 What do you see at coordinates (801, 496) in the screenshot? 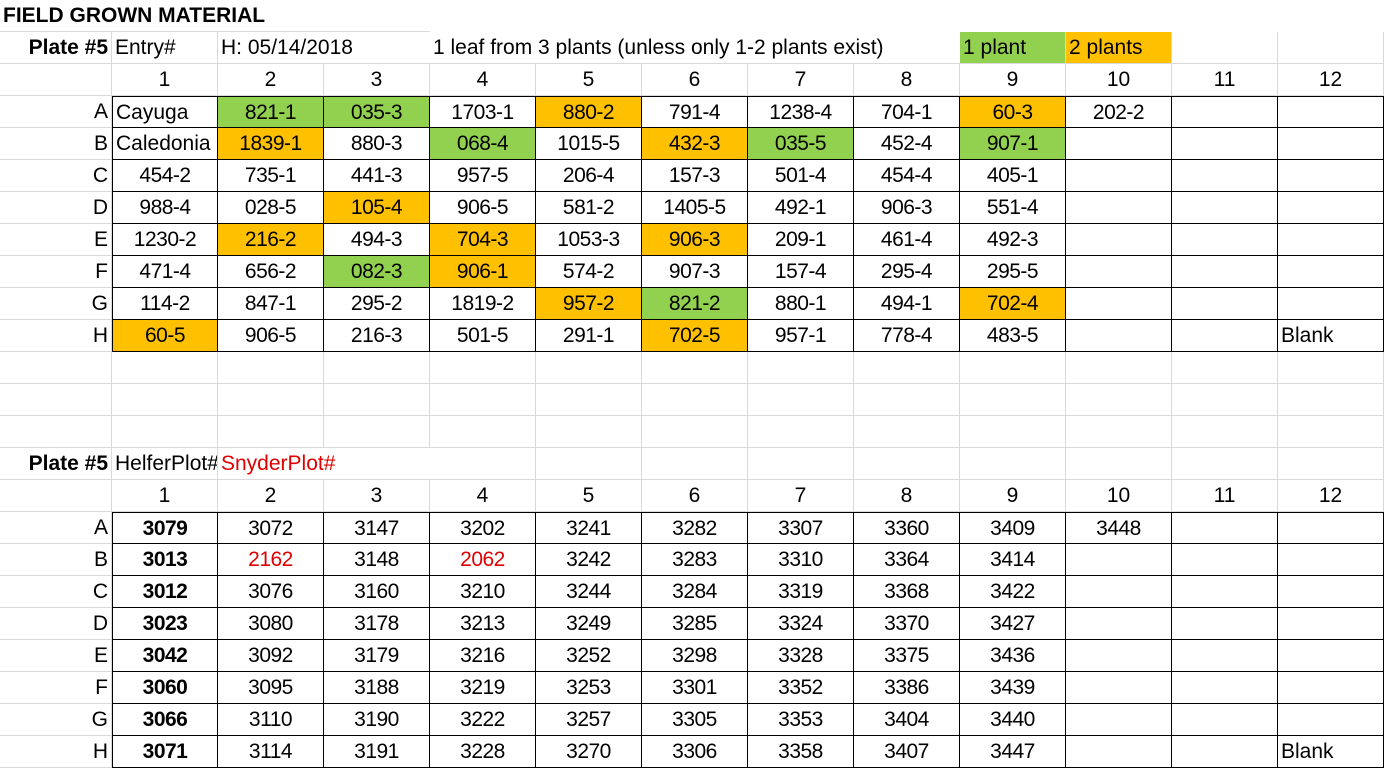
I see `column-header: 7` at bounding box center [801, 496].